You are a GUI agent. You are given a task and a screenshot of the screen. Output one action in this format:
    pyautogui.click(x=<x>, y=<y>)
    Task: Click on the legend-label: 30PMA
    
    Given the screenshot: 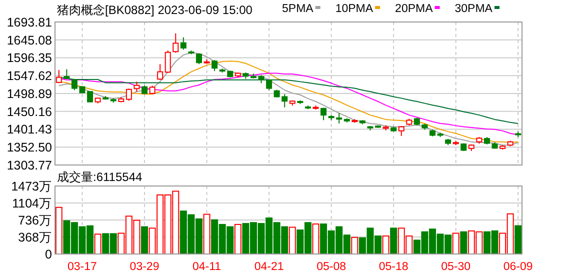 What is the action you would take?
    pyautogui.click(x=473, y=9)
    